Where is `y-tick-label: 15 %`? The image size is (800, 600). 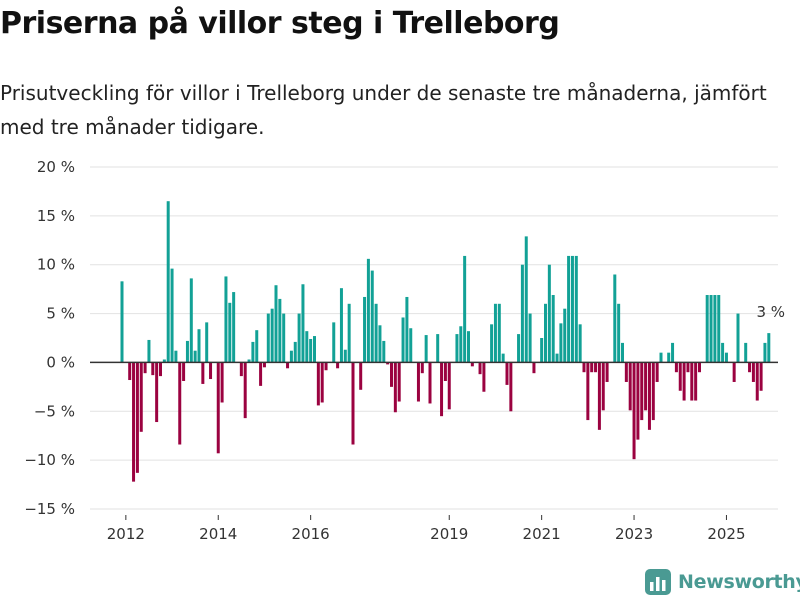
y-tick-label: 15 % is located at coordinates (56, 216).